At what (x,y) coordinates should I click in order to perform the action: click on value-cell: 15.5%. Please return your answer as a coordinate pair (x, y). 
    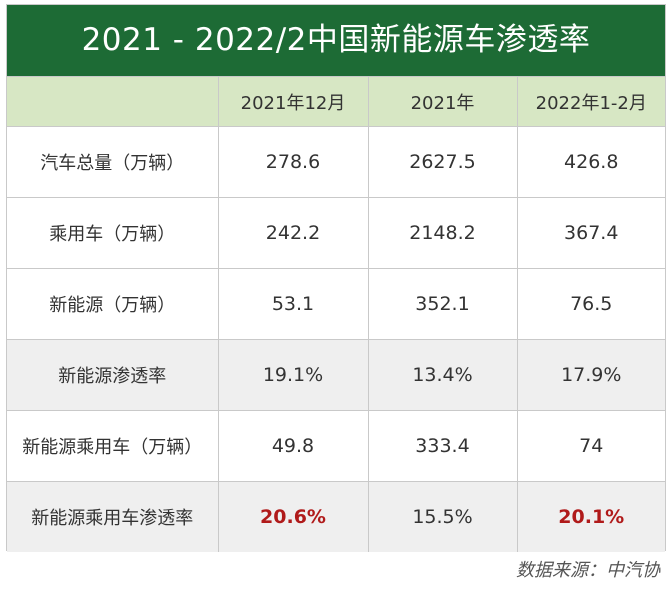
    Looking at the image, I should click on (442, 516).